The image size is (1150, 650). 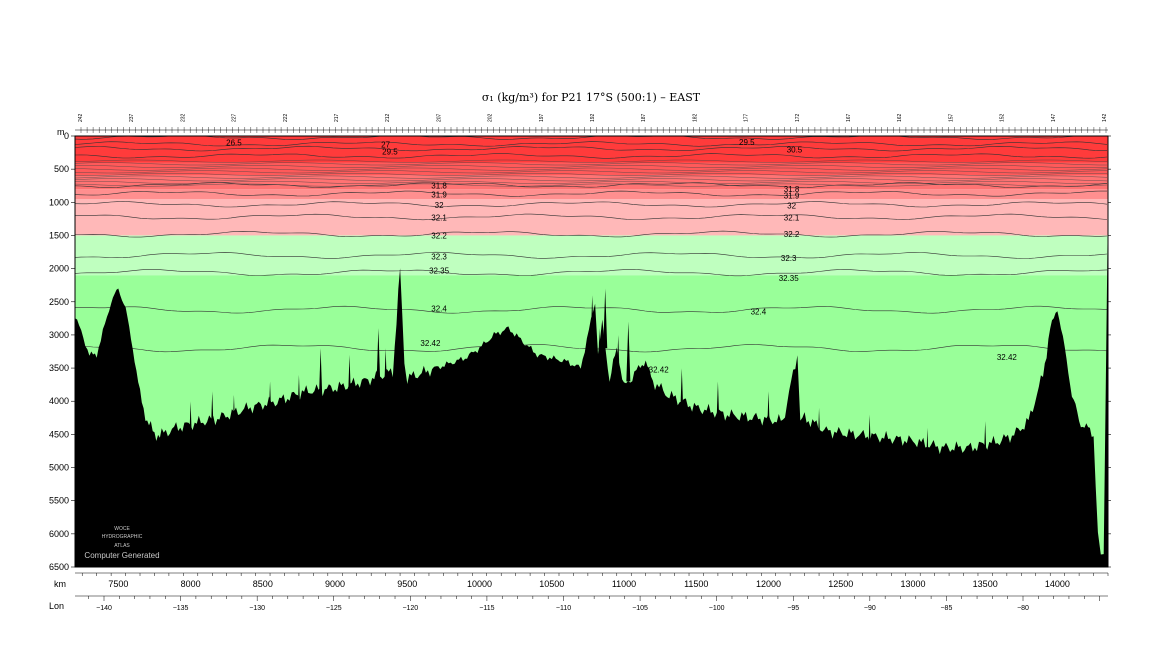 I want to click on contour-label: 32.42, so click(x=1007, y=357).